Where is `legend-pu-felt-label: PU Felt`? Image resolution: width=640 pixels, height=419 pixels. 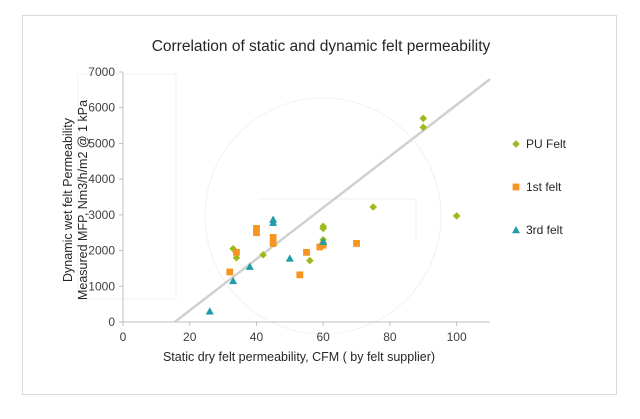 legend-pu-felt-label: PU Felt is located at coordinates (546, 144).